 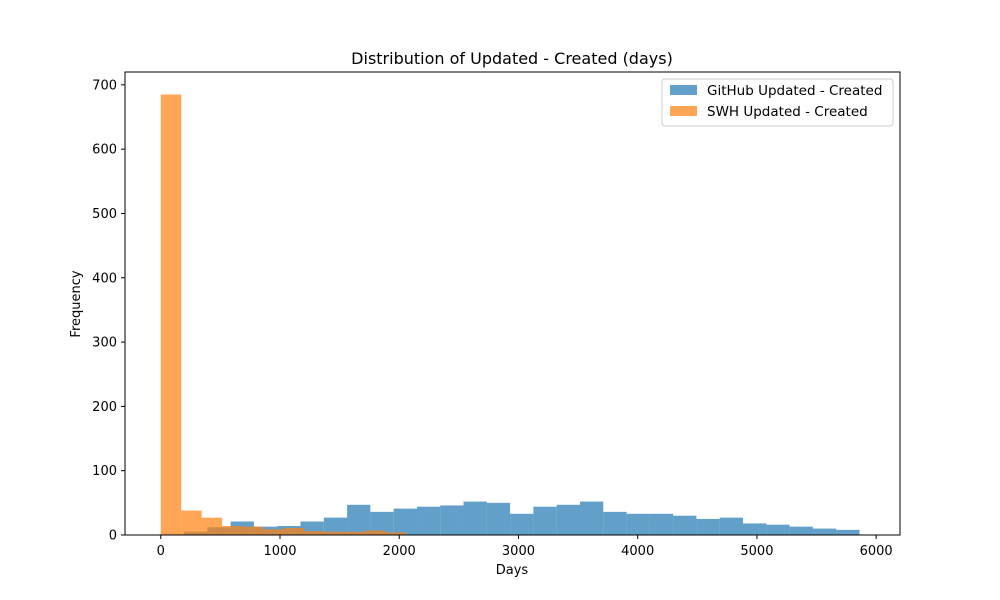 What do you see at coordinates (104, 214) in the screenshot?
I see `y-tick-label: 500` at bounding box center [104, 214].